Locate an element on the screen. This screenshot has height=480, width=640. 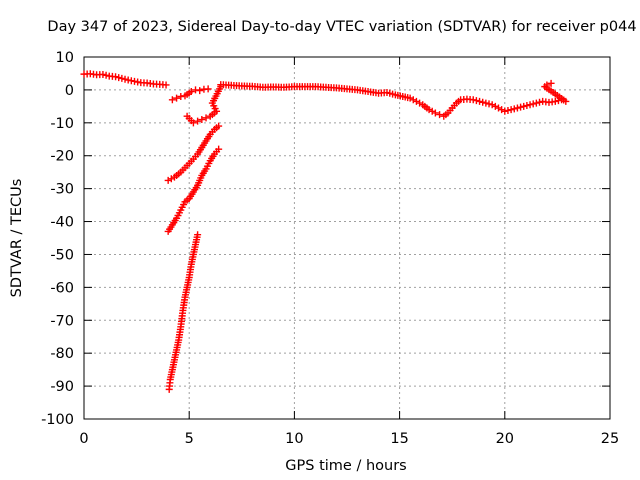
x-axis-label: GPS time / hours is located at coordinates (345, 466).